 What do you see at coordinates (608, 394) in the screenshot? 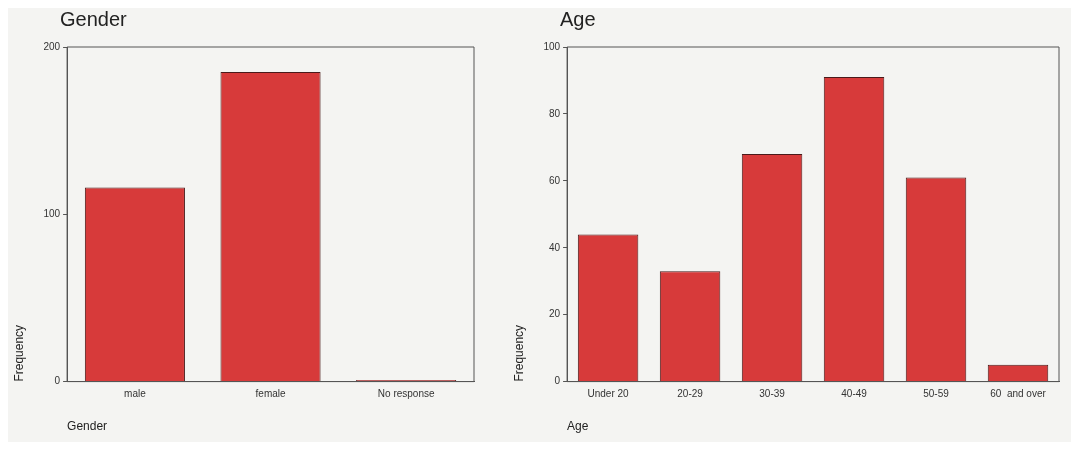
I see `x-tick-label: Under 20` at bounding box center [608, 394].